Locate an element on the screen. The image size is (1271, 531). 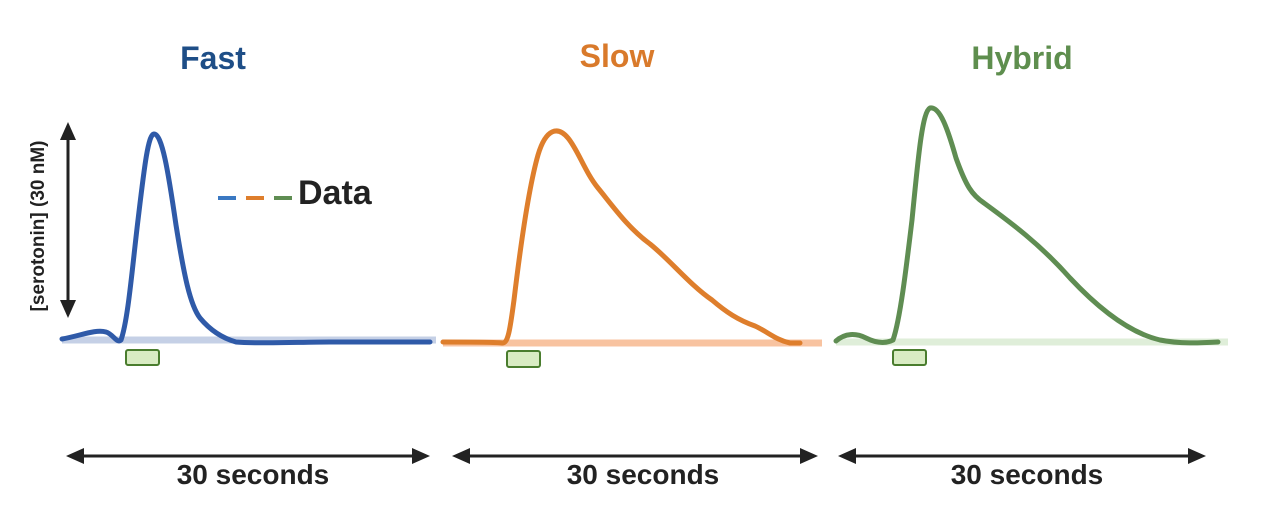
panel-title-slow: Slow is located at coordinates (617, 56).